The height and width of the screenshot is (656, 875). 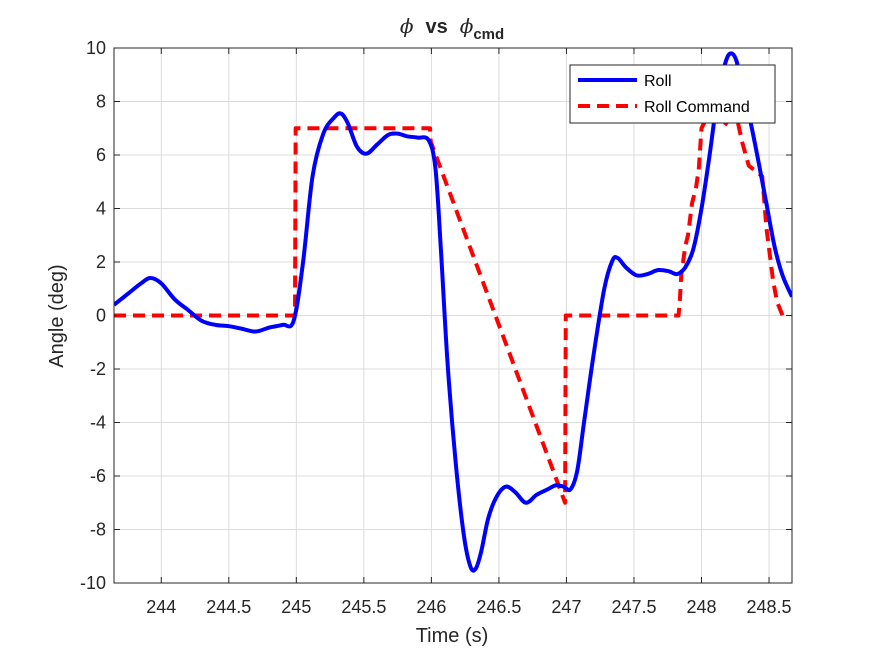 What do you see at coordinates (407, 26) in the screenshot?
I see `title-phi: ϕ` at bounding box center [407, 26].